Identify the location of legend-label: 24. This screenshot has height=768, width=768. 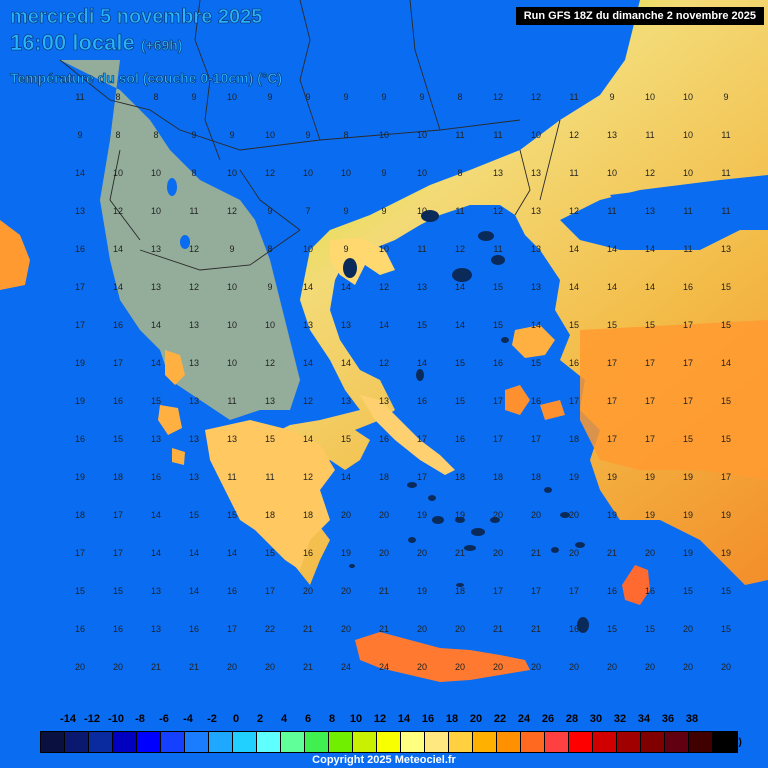
(524, 719).